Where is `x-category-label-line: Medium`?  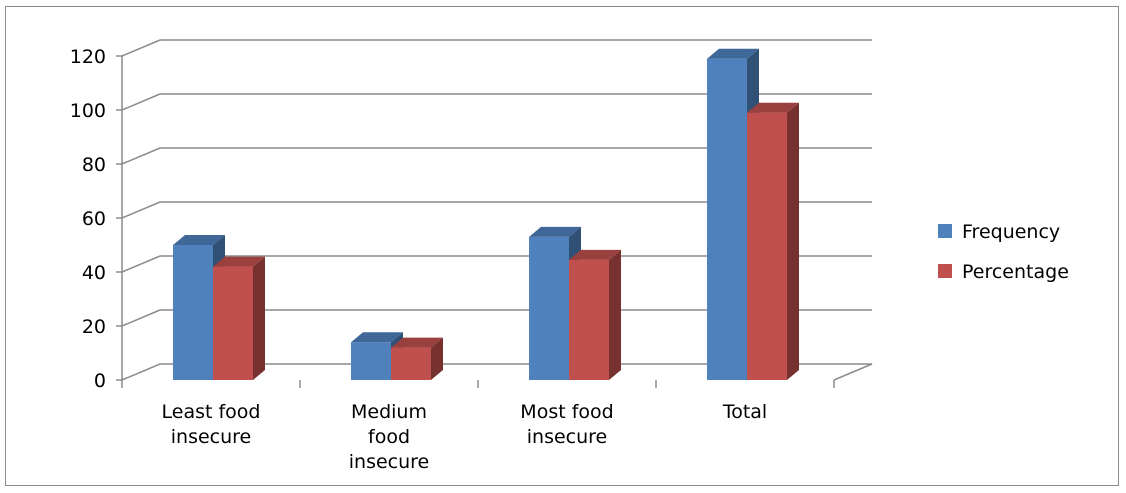 x-category-label-line: Medium is located at coordinates (389, 412).